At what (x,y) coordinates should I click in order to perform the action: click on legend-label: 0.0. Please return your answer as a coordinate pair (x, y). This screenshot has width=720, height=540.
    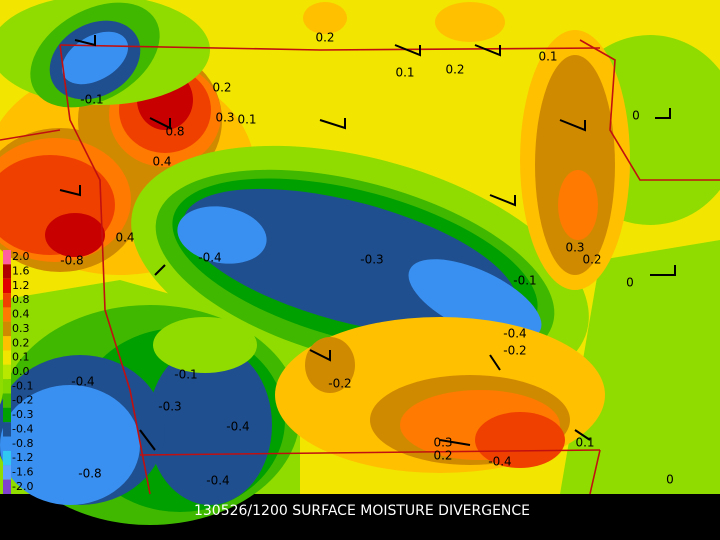
    Looking at the image, I should click on (21, 371).